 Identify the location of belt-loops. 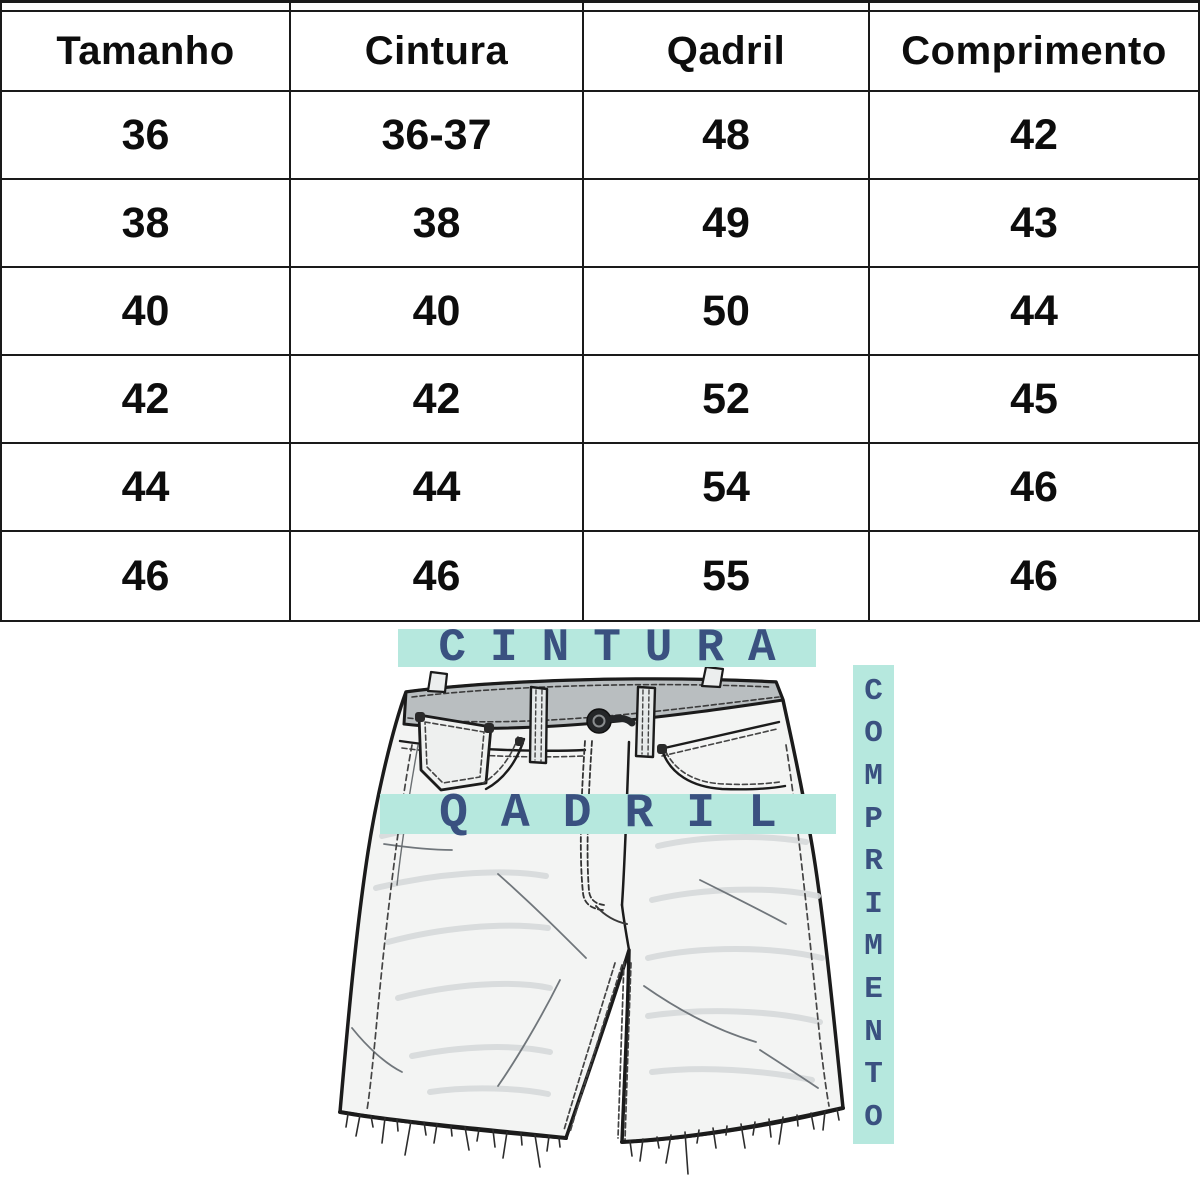
(575, 715).